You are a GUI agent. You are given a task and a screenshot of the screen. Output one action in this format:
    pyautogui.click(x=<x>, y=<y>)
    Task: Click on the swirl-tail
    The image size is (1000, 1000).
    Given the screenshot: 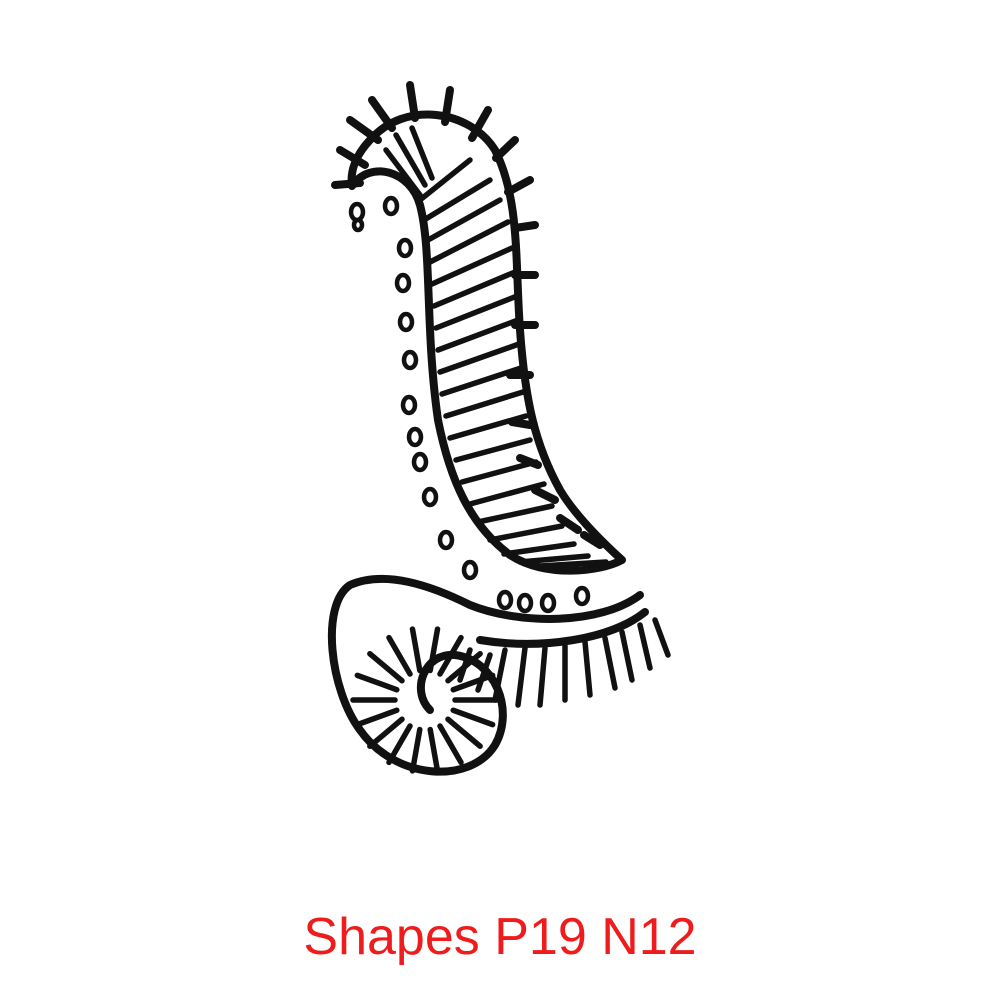 What is the action you would take?
    pyautogui.click(x=562, y=628)
    